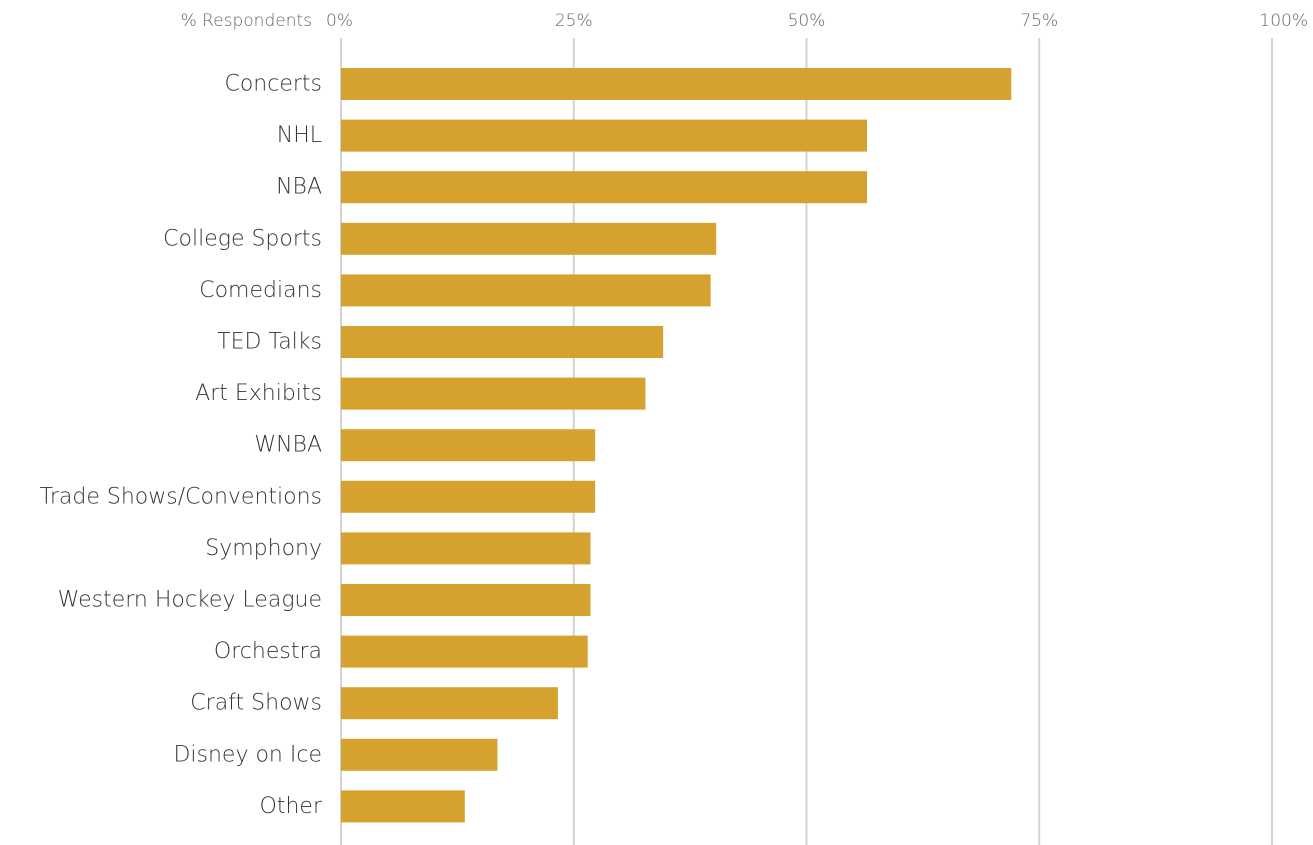 This screenshot has height=845, width=1313. What do you see at coordinates (299, 135) in the screenshot?
I see `category-label: NHL` at bounding box center [299, 135].